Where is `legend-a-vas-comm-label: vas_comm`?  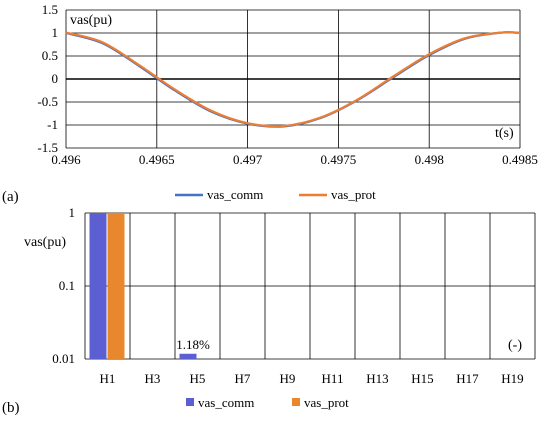
legend-a-vas-comm-label: vas_comm is located at coordinates (235, 194).